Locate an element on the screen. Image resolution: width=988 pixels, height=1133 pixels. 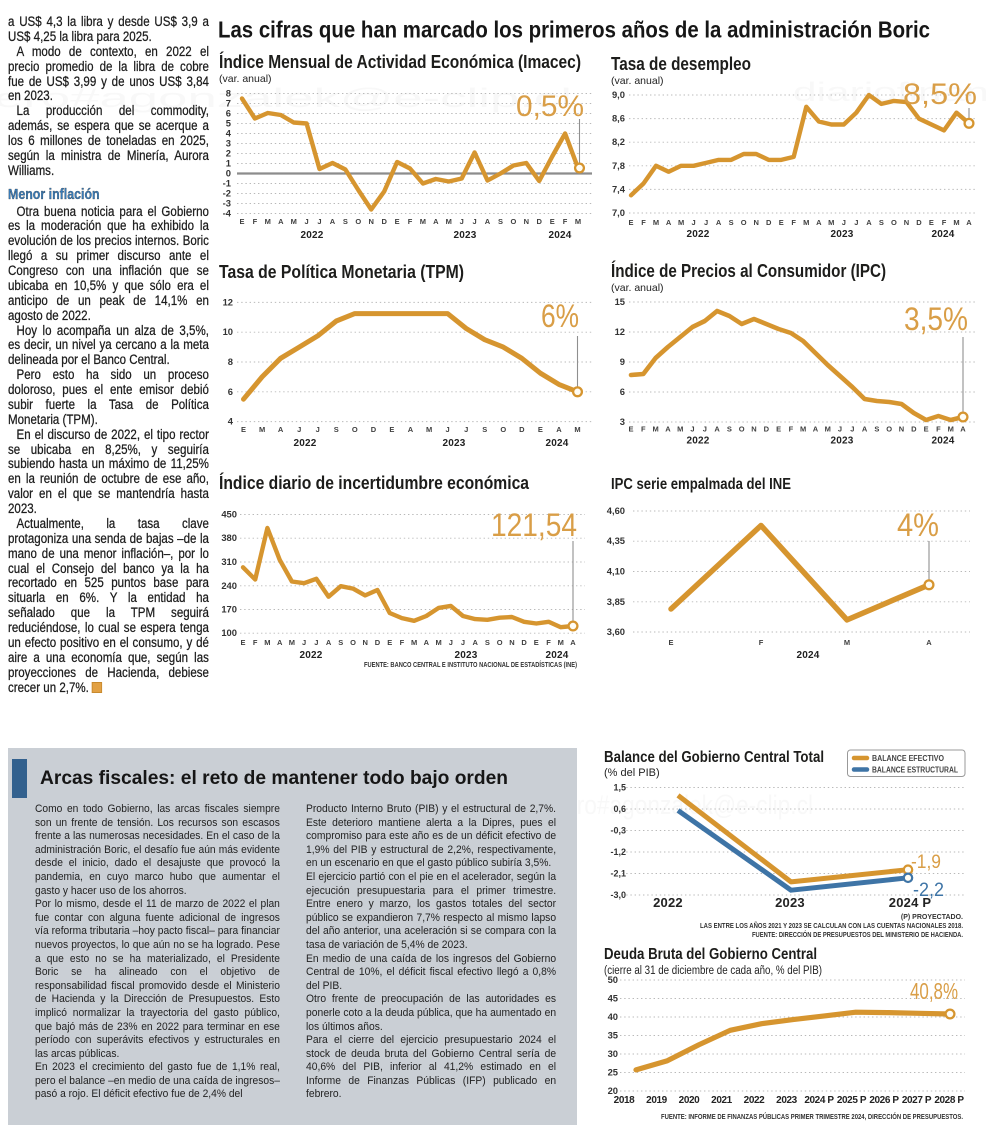
svg-text: 30 is located at coordinates (613, 1053).